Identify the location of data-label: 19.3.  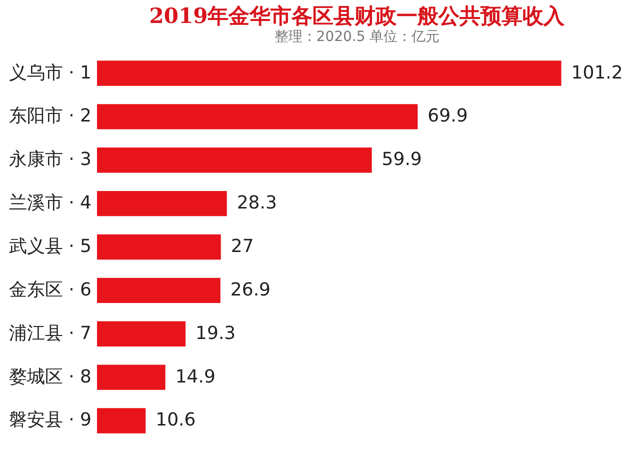
(216, 333).